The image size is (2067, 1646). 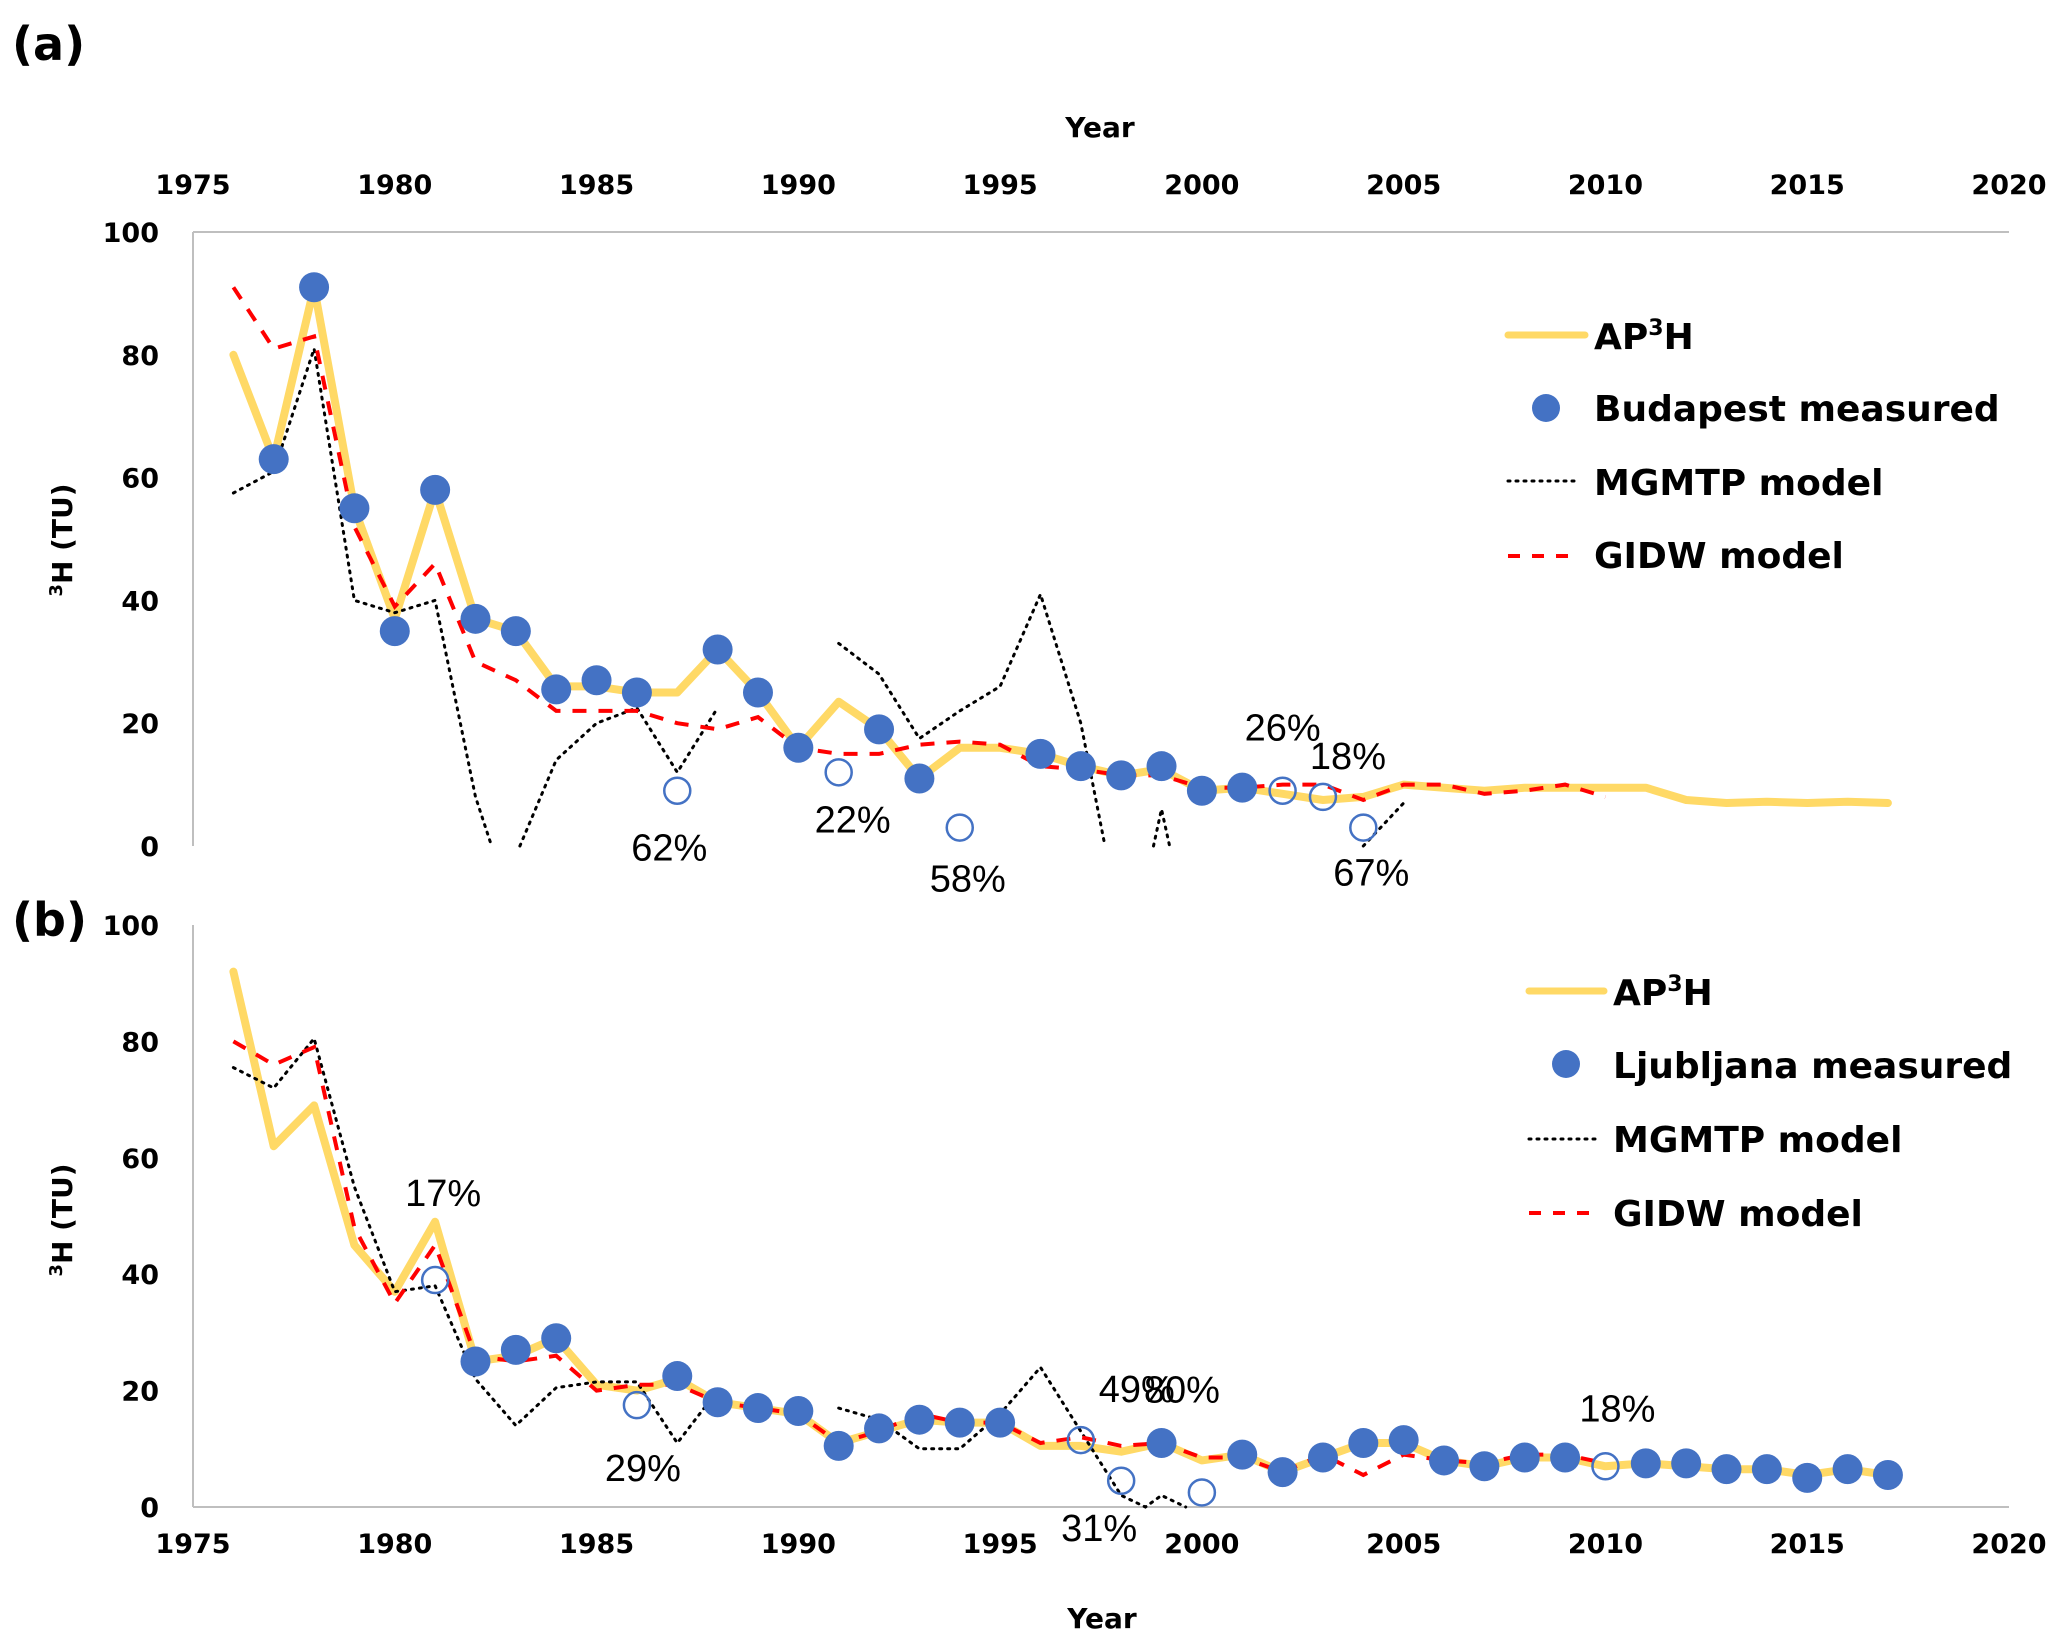 I want to click on legend-measured-label: Ljubljana measured, so click(x=1812, y=1066).